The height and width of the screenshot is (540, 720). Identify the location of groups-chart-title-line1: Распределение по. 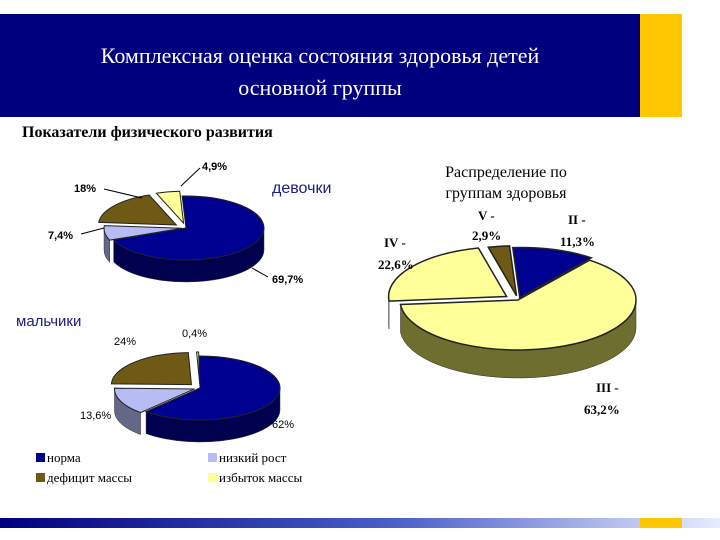
(506, 172).